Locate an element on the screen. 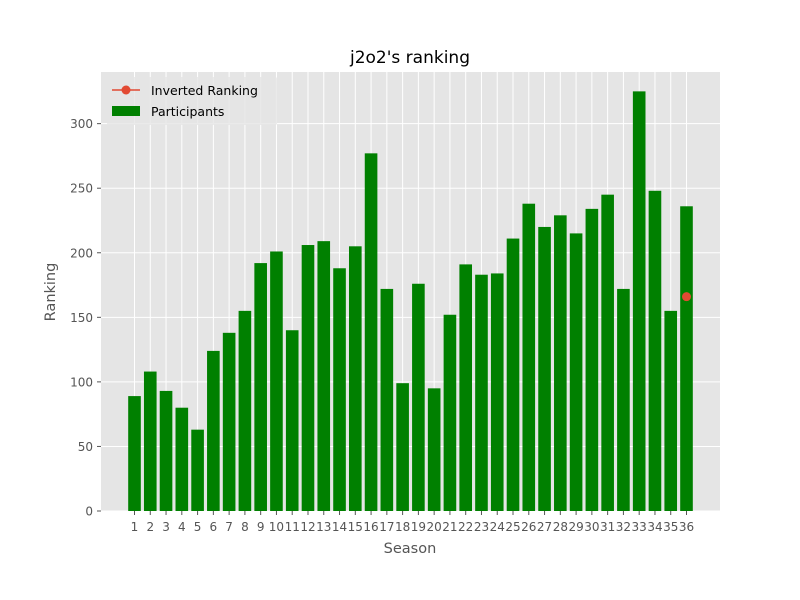 Image resolution: width=800 pixels, height=600 pixels. x-tick-label: 27 is located at coordinates (544, 527).